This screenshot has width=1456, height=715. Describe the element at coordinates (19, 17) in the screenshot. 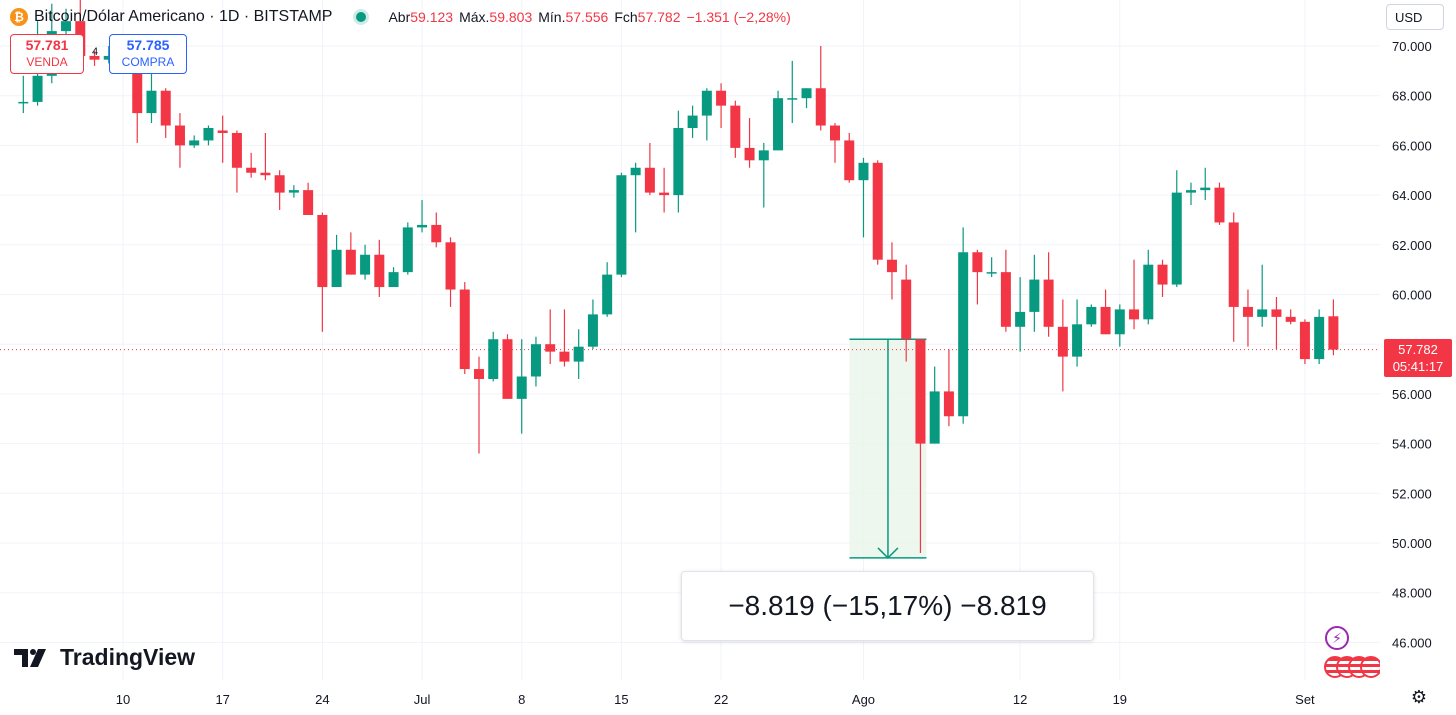

I see `bitcoin-coin-icon: ₿` at that location.